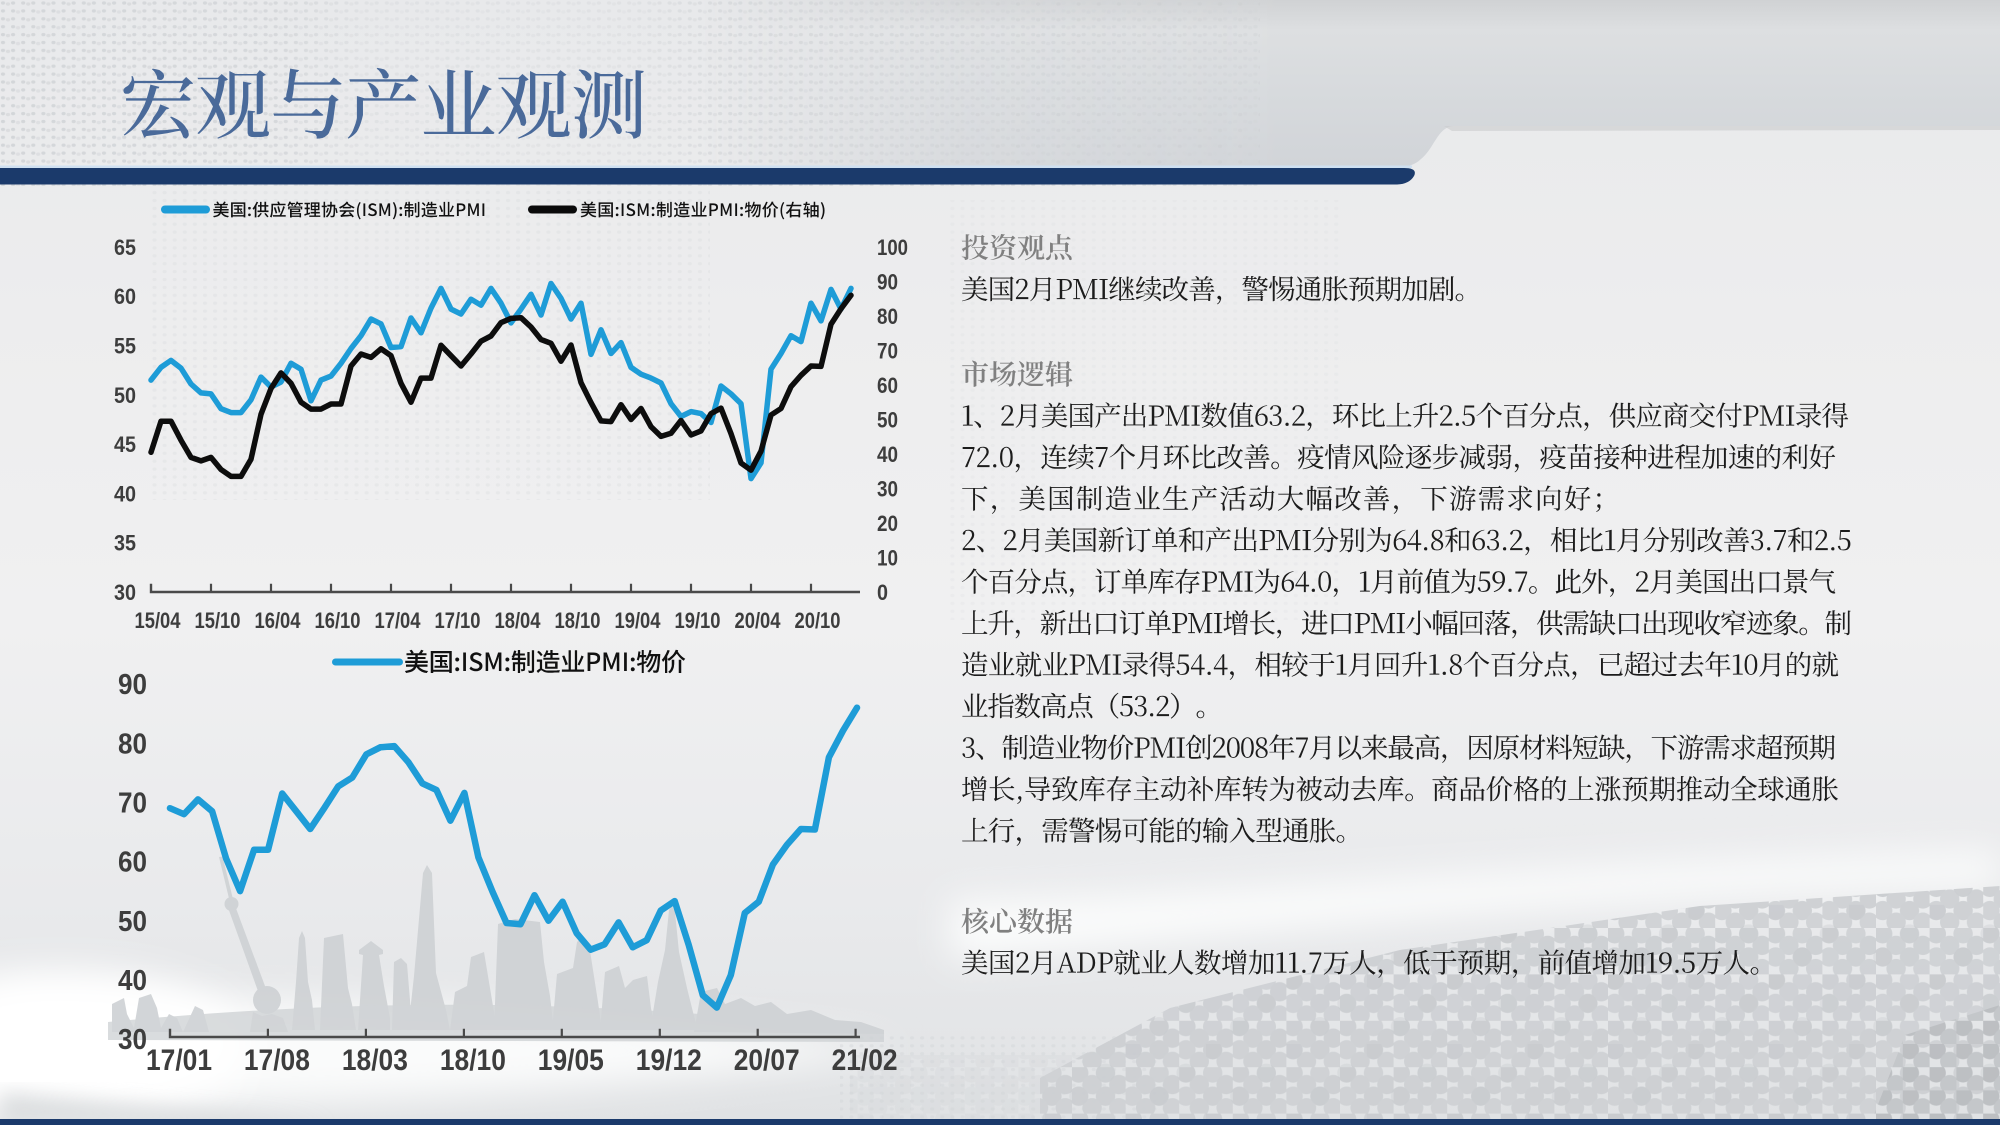 The width and height of the screenshot is (2000, 1125). Describe the element at coordinates (892, 247) in the screenshot. I see `svg-text: 100` at that location.